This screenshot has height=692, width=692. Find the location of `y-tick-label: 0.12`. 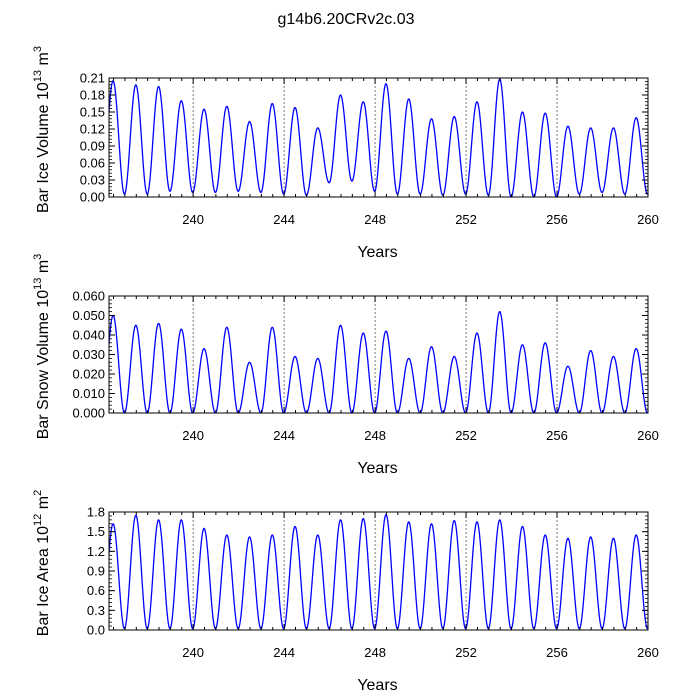

y-tick-label: 0.12 is located at coordinates (92, 129).